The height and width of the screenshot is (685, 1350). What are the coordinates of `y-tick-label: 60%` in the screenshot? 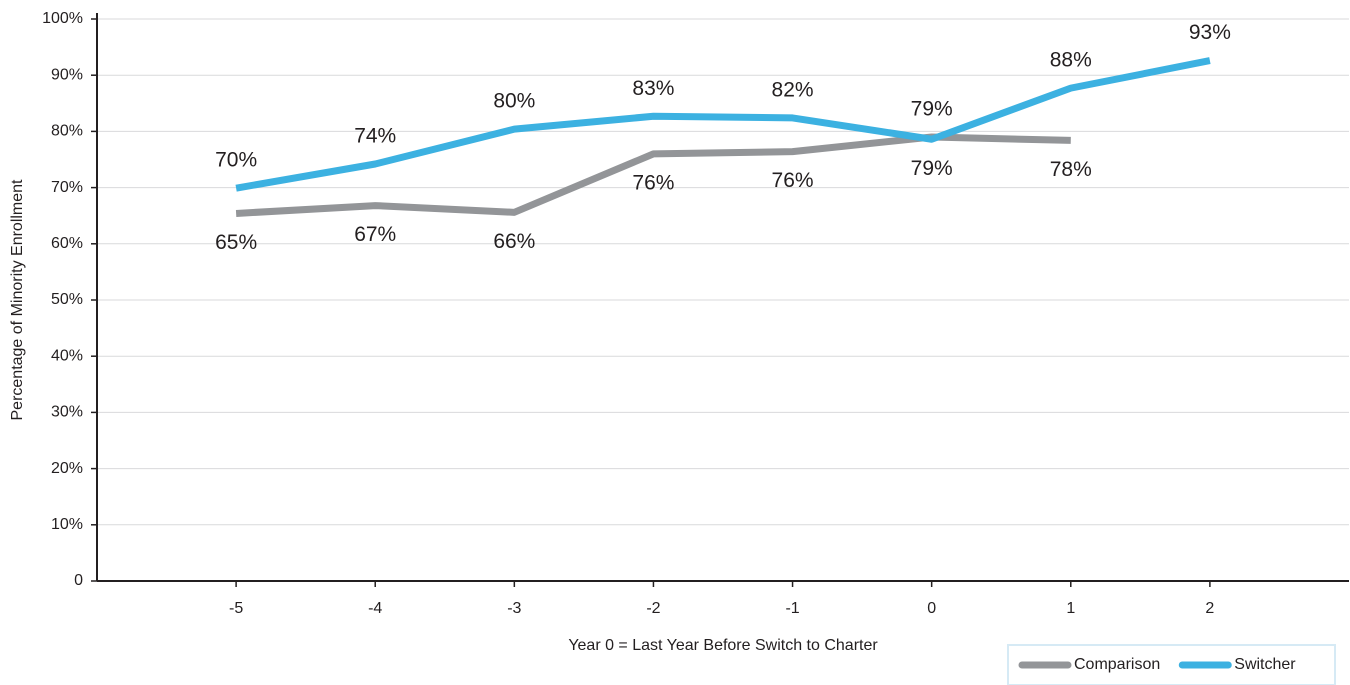 It's located at (67, 243).